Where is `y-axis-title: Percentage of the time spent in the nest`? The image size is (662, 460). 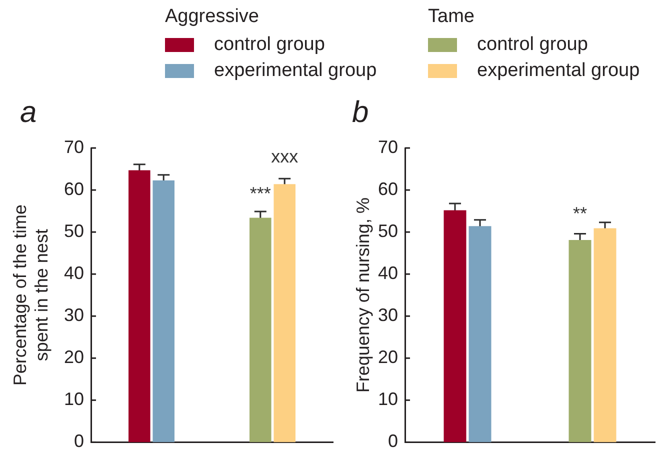
y-axis-title: Percentage of the time spent in the nest is located at coordinates (31, 295).